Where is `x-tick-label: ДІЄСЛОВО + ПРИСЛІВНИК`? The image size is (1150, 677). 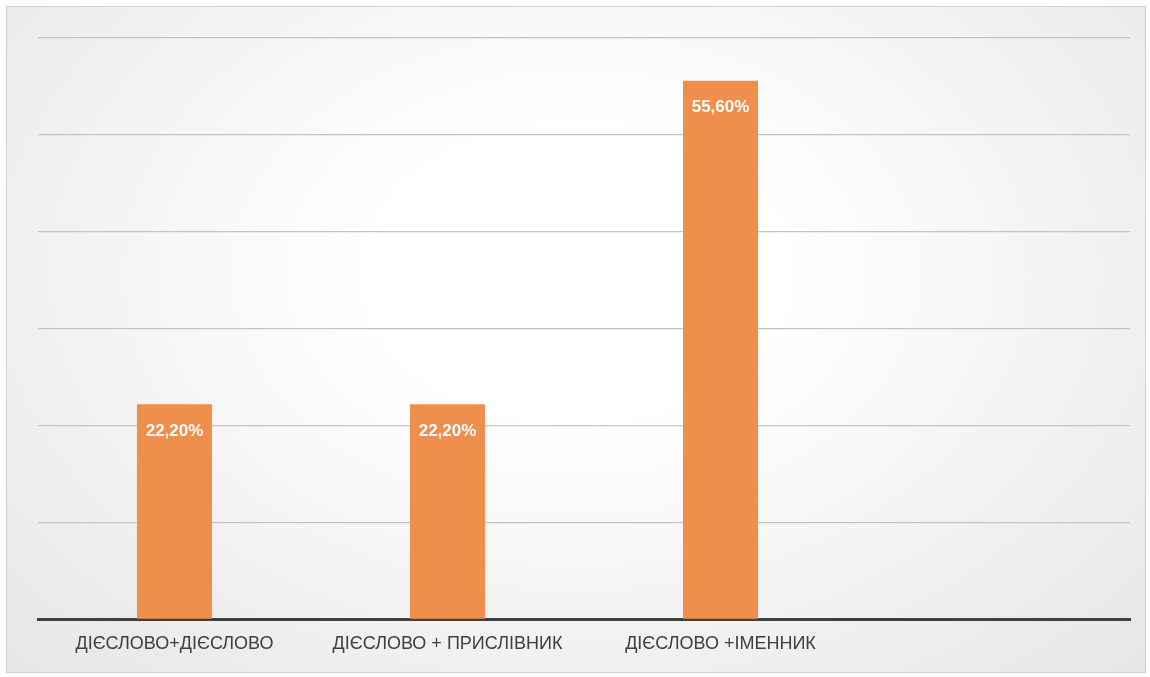 x-tick-label: ДІЄСЛОВО + ПРИСЛІВНИК is located at coordinates (447, 643).